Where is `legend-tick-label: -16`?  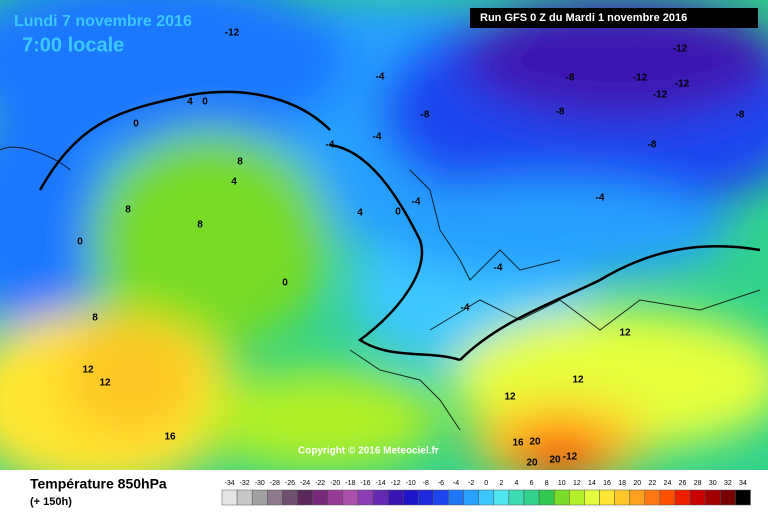
legend-tick-label: -16 is located at coordinates (365, 483).